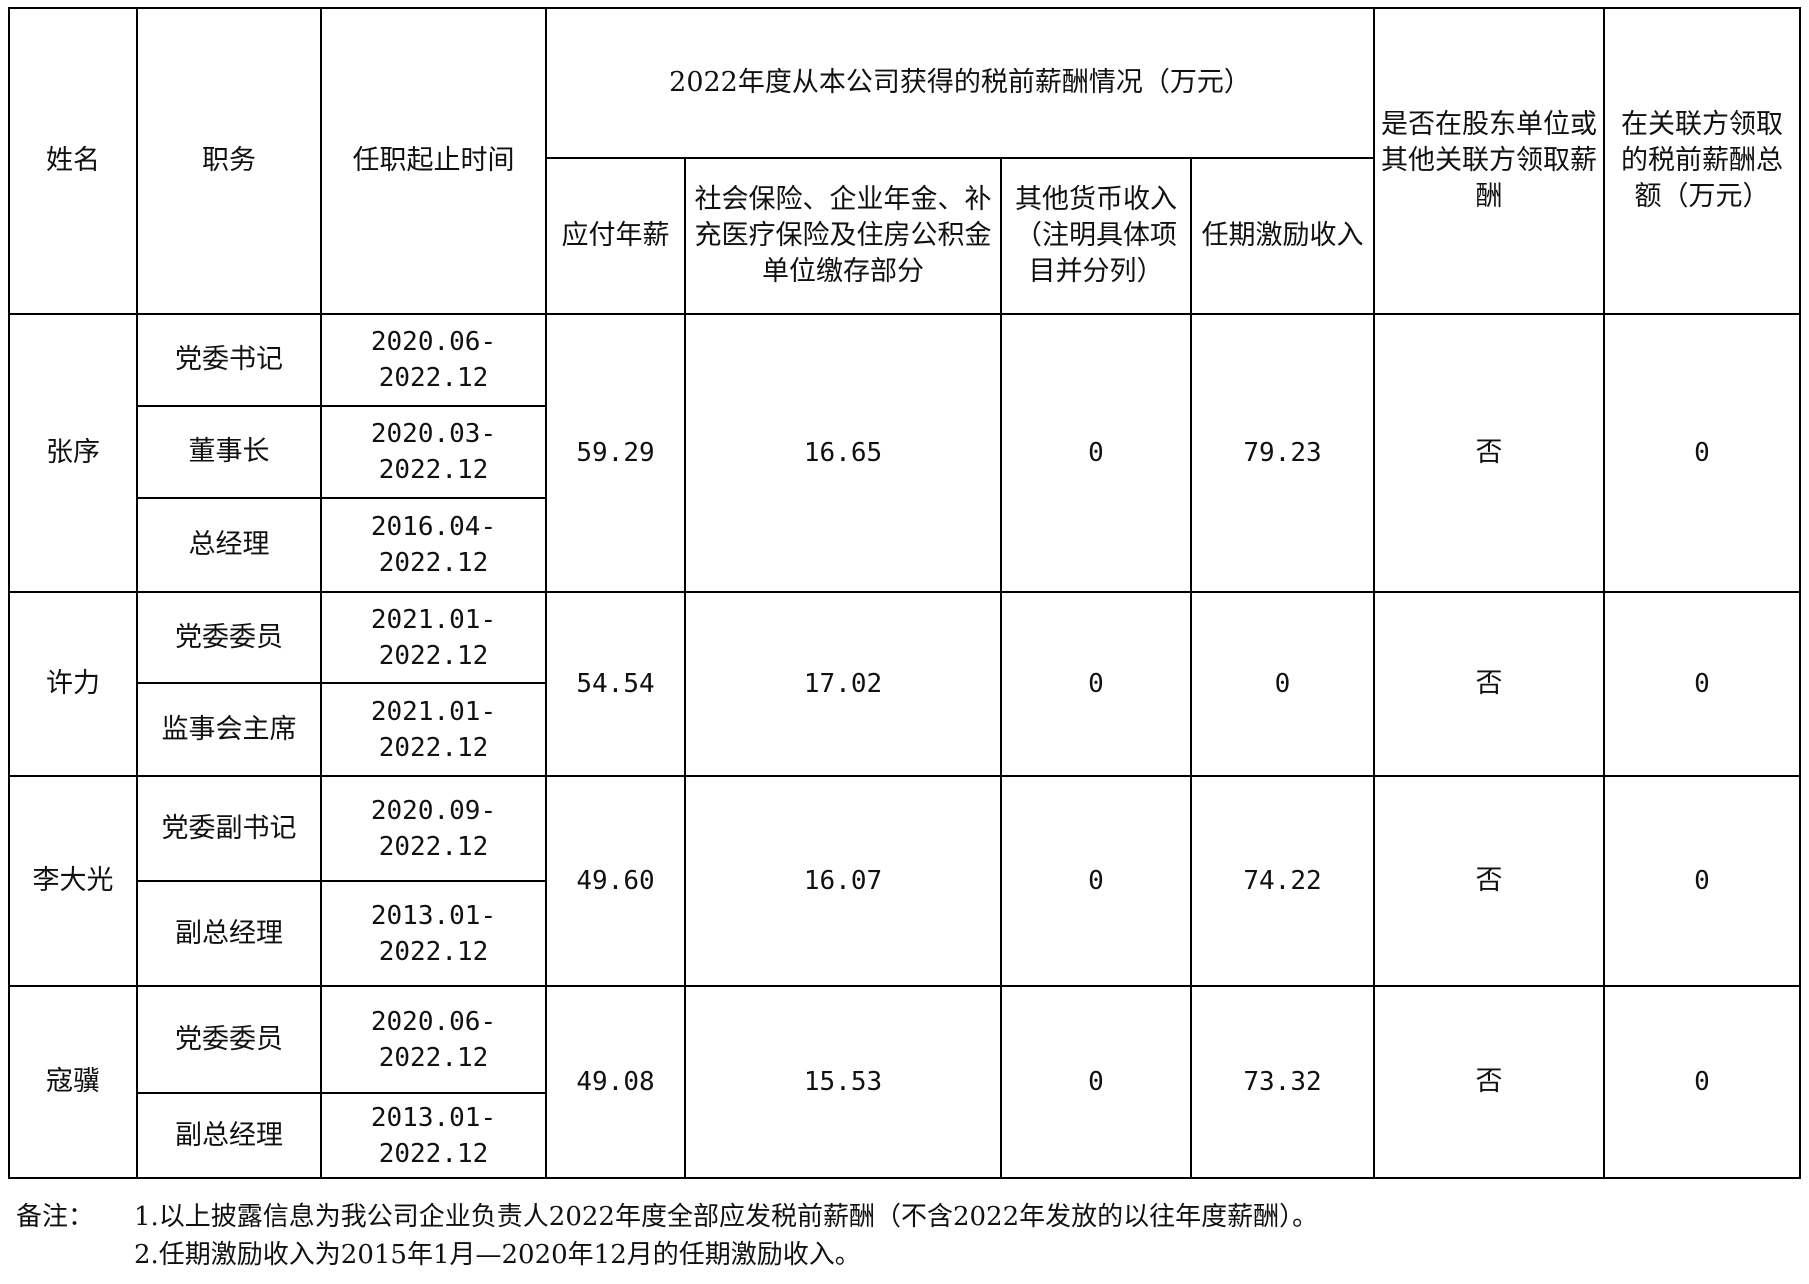 This screenshot has width=1809, height=1284. What do you see at coordinates (615, 453) in the screenshot?
I see `annual-salary-cell: 59.29` at bounding box center [615, 453].